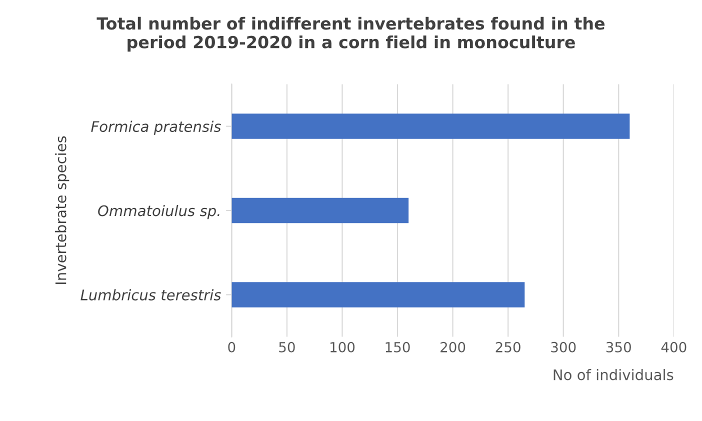 The width and height of the screenshot is (702, 421). Describe the element at coordinates (350, 34) in the screenshot. I see `chart-title: Total number of indifferent invertebrates found in the period 2019-2020 in a corn field in monoculture` at that location.